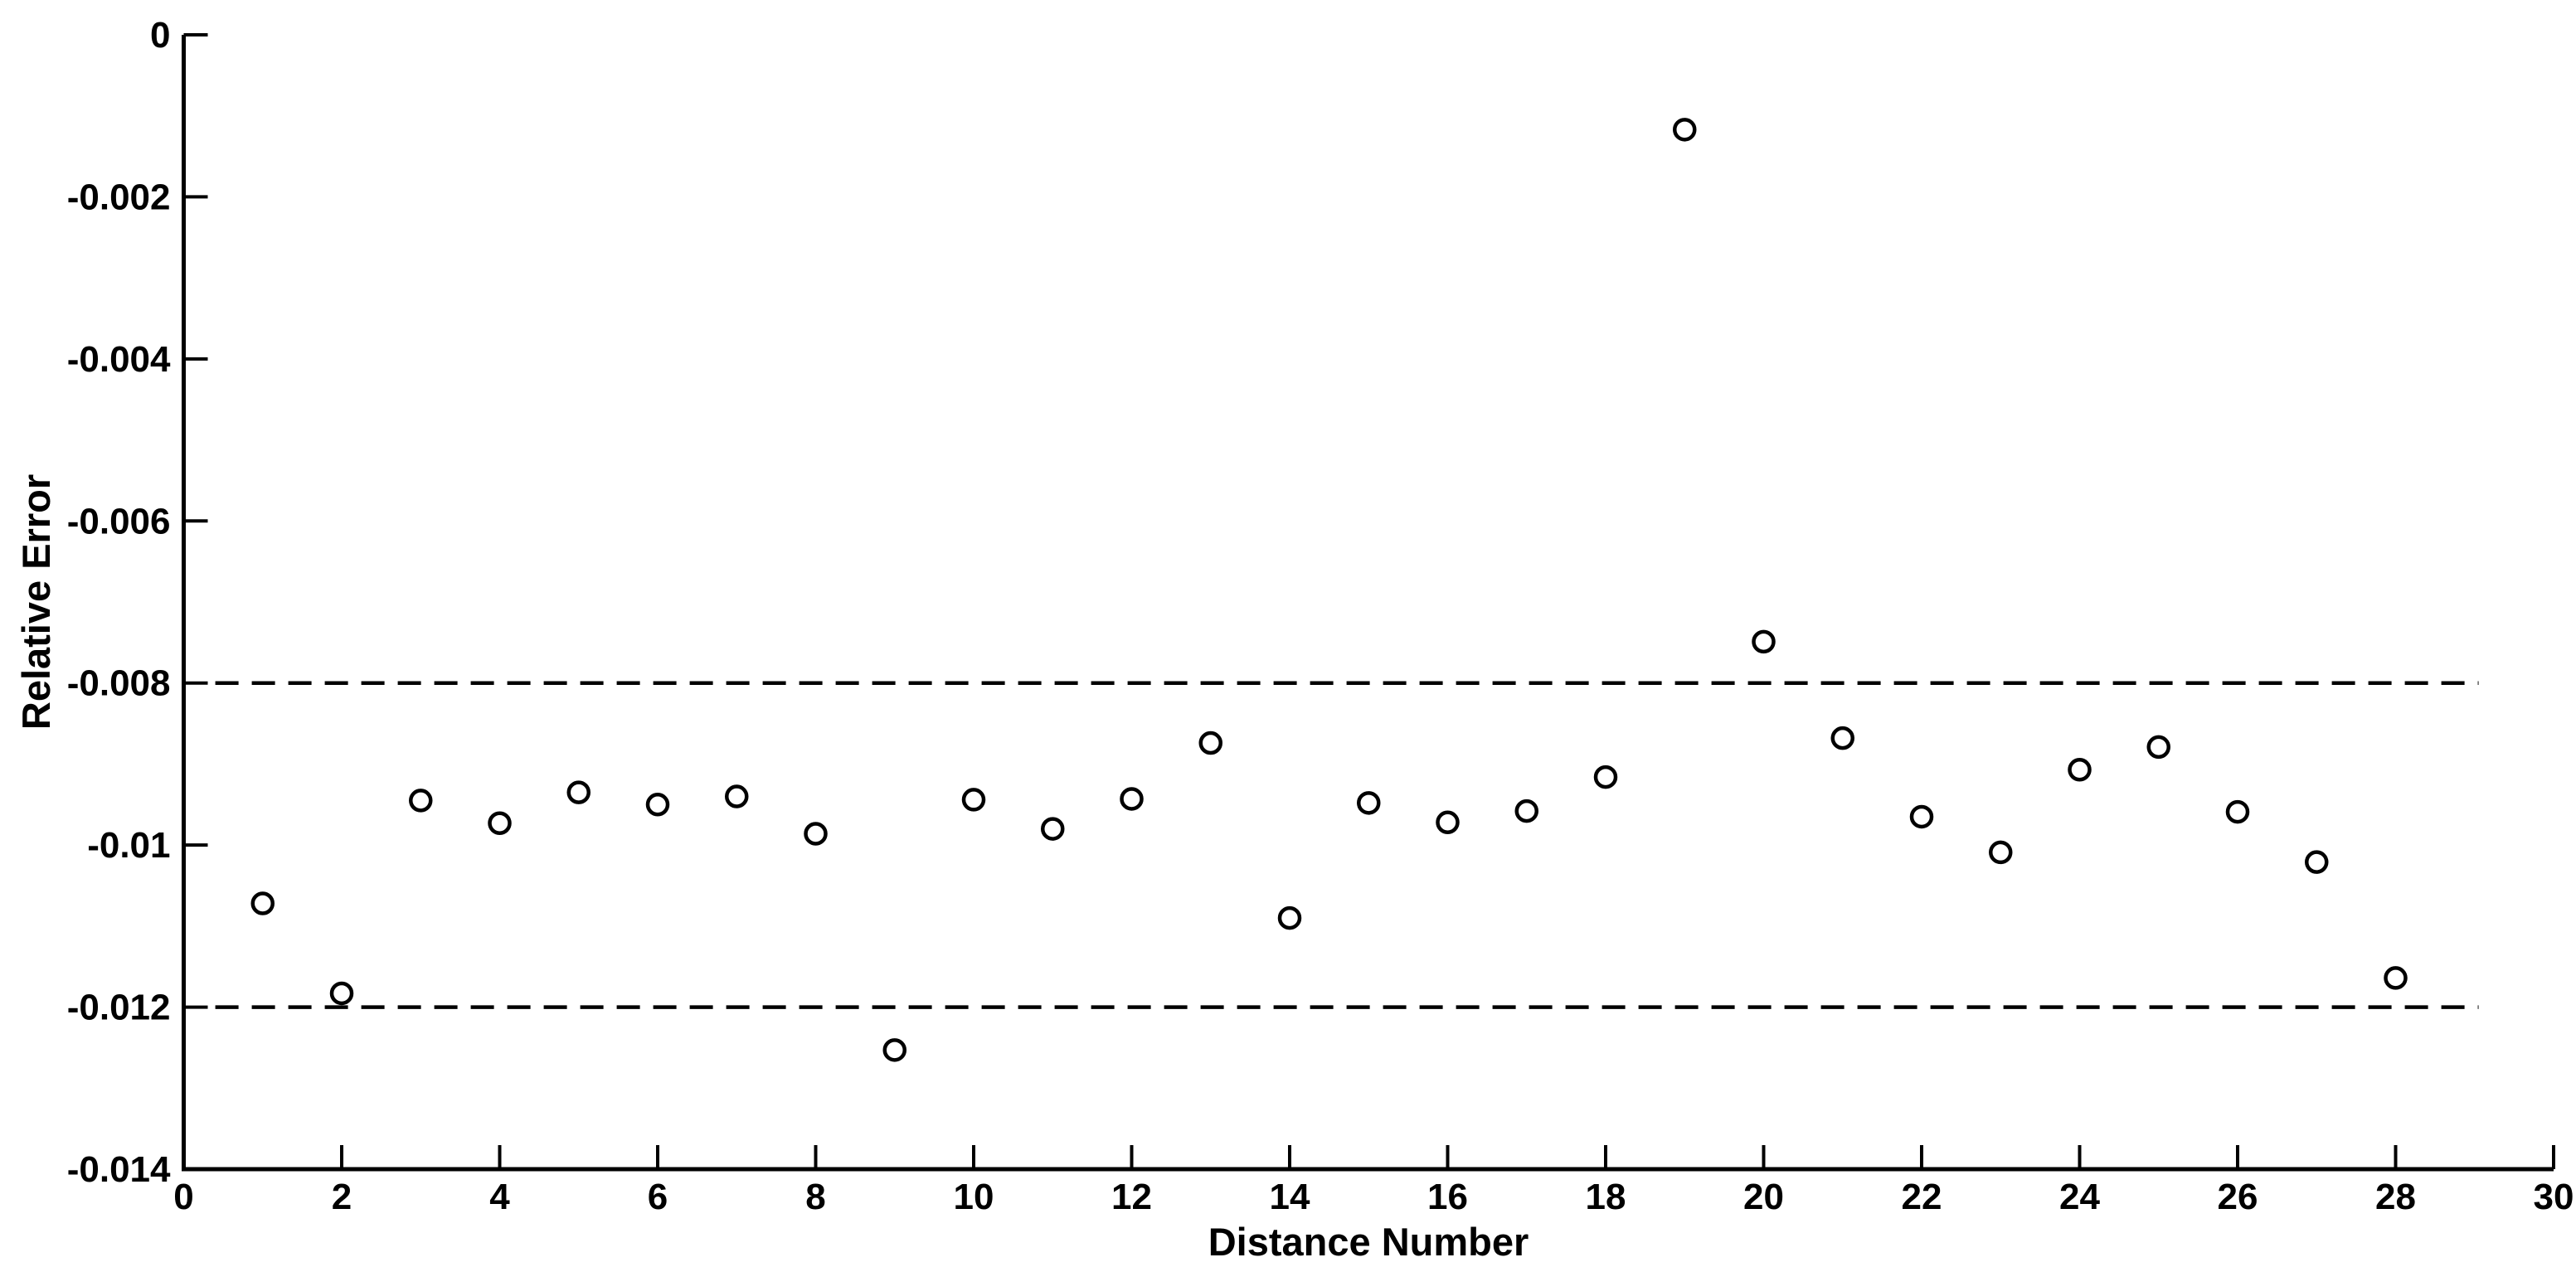 Image resolution: width=2576 pixels, height=1267 pixels. What do you see at coordinates (658, 1197) in the screenshot?
I see `x-tick-label: 6` at bounding box center [658, 1197].